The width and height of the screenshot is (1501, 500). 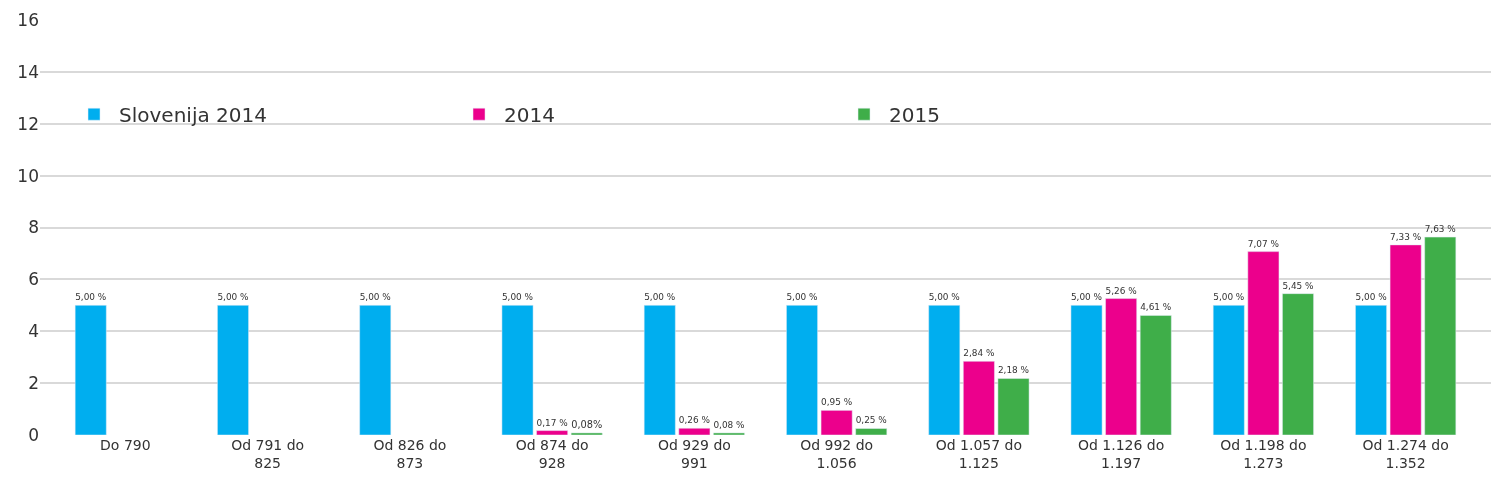 What do you see at coordinates (1121, 290) in the screenshot?
I see `data-label: 5,26 %` at bounding box center [1121, 290].